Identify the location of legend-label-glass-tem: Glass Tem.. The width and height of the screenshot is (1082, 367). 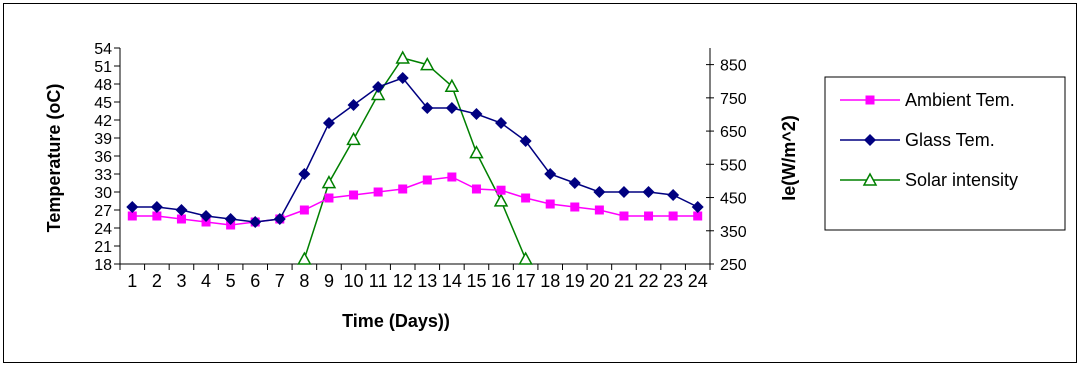
(950, 140).